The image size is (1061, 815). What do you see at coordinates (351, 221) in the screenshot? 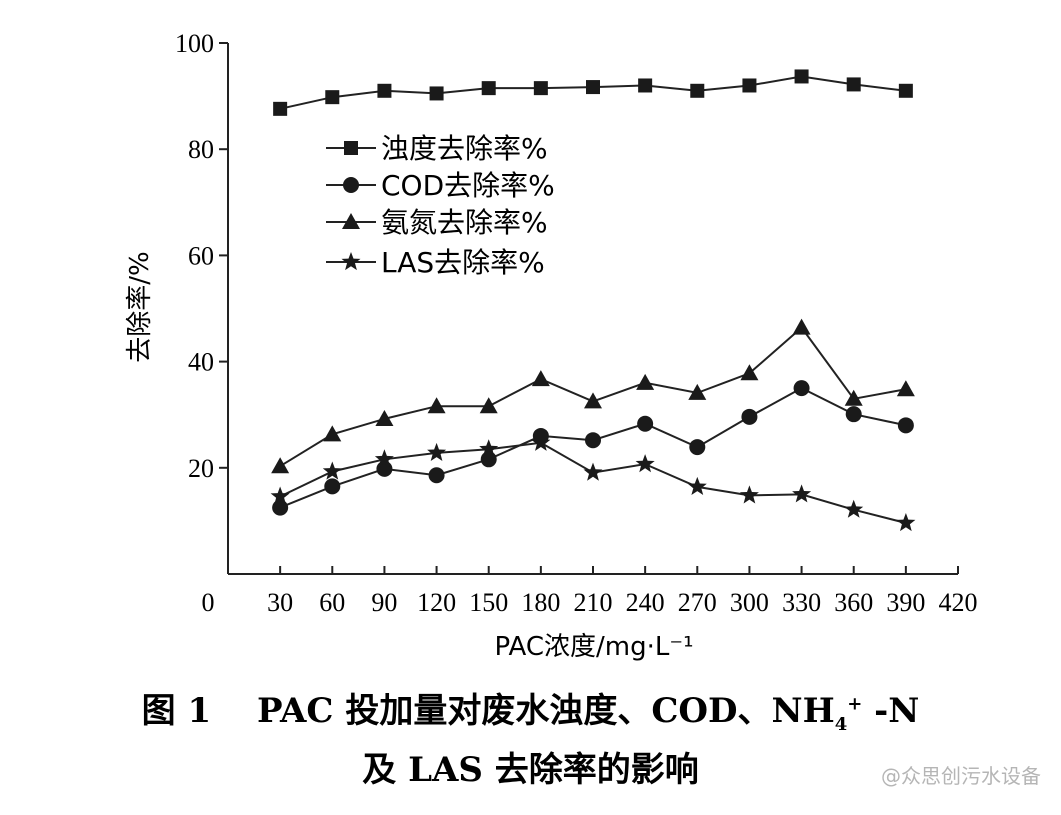
I see `legend-marker-triangle` at bounding box center [351, 221].